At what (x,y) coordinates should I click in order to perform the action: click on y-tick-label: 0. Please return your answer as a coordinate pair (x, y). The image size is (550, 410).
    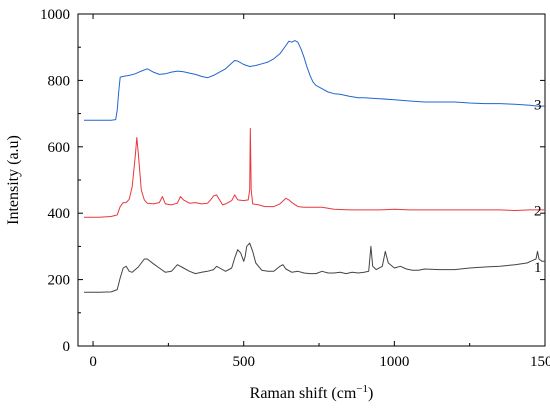
    Looking at the image, I should click on (67, 347).